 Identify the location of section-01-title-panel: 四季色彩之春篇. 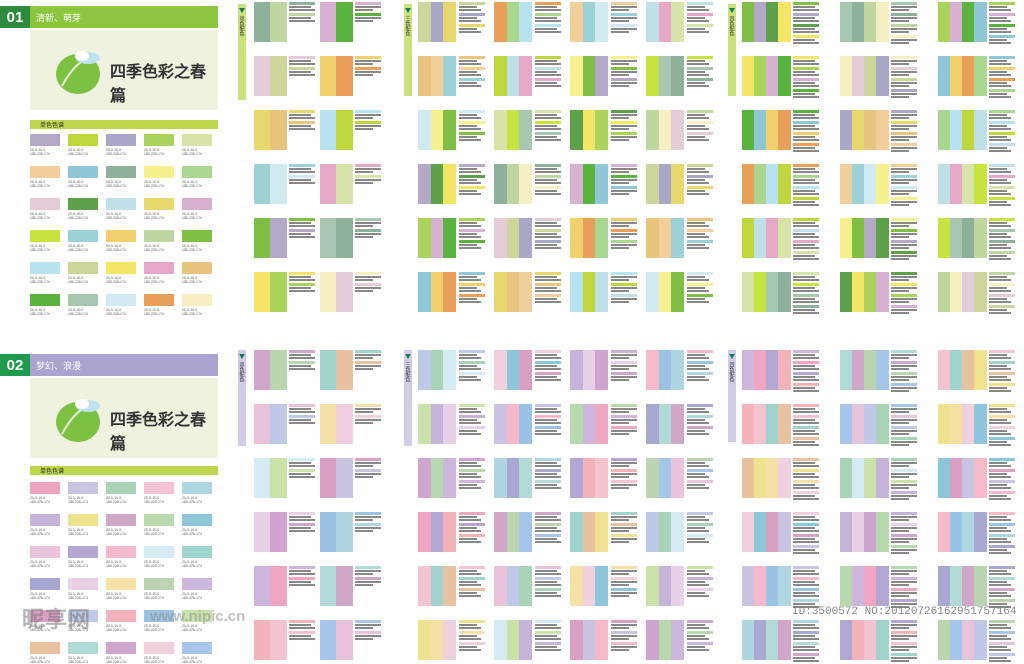
(124, 70).